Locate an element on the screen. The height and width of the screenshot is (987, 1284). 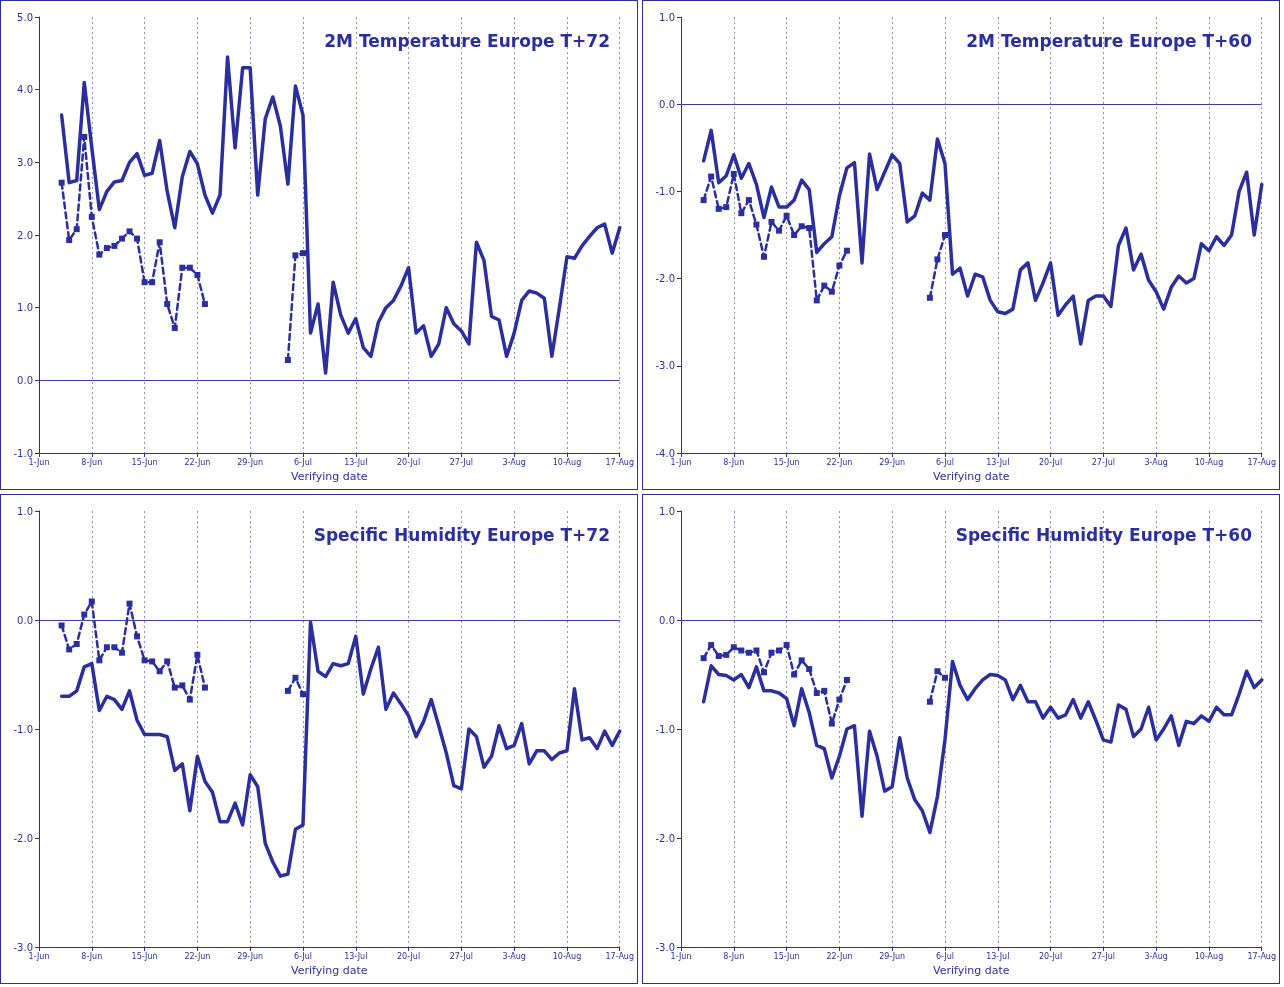
text: 2M Temperature Europe T+72 is located at coordinates (467, 40).